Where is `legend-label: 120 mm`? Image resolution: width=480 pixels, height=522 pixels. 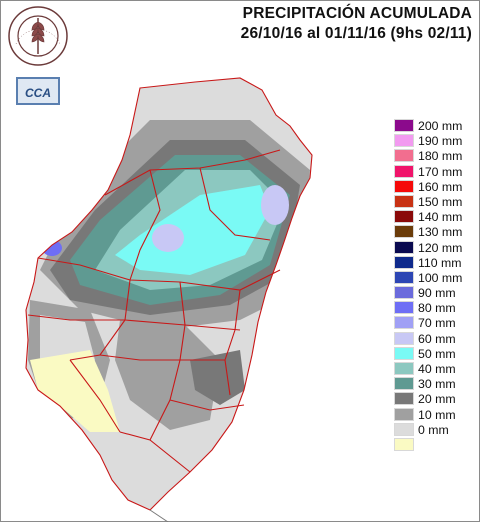 legend-label: 120 mm is located at coordinates (440, 247).